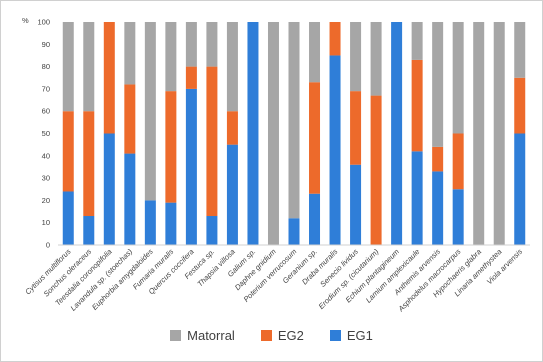  What do you see at coordinates (46, 111) in the screenshot?
I see `y-tick-label: 60` at bounding box center [46, 111].